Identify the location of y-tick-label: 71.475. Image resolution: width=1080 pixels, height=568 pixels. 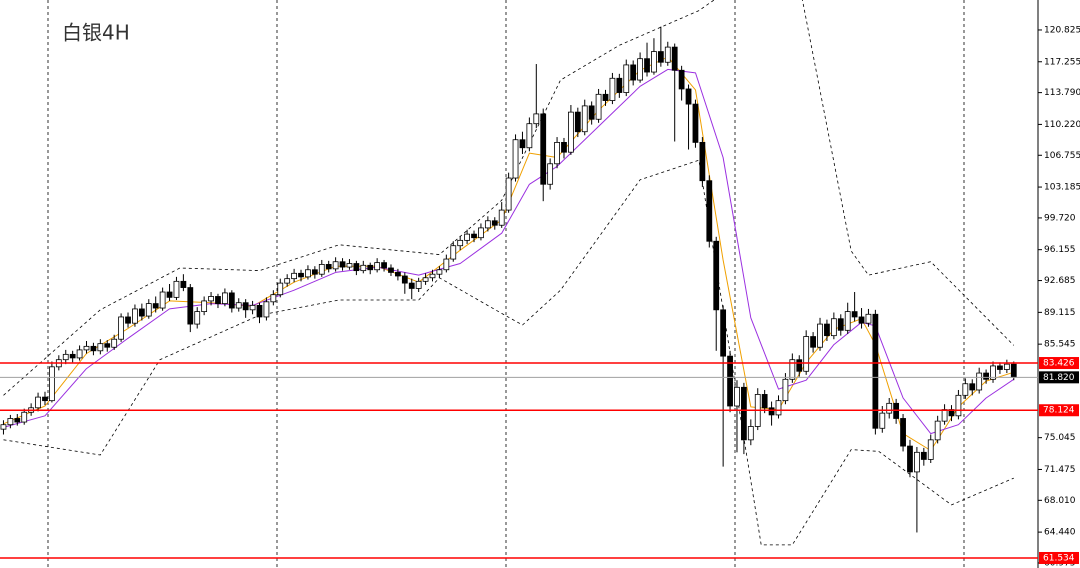
(1060, 470).